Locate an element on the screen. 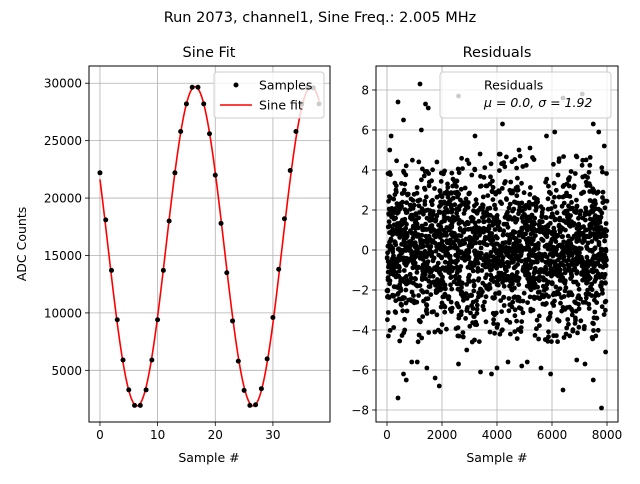 The width and height of the screenshot is (640, 484). residuals-xtick-label: 8000 is located at coordinates (607, 435).